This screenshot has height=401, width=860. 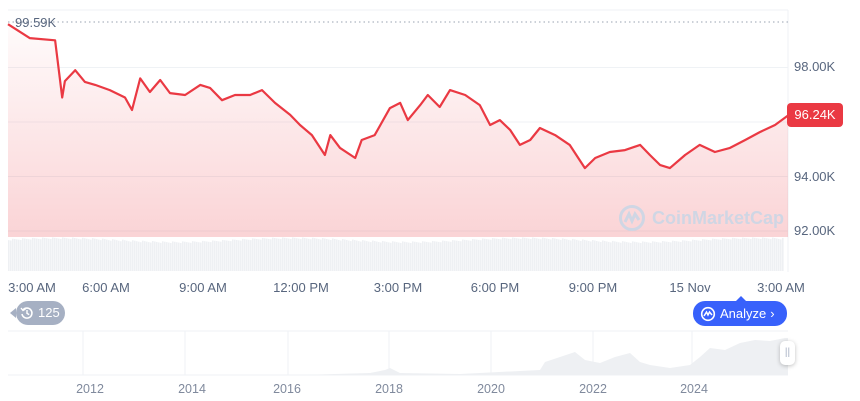 I want to click on chevron-right-icon: ›, so click(x=772, y=313).